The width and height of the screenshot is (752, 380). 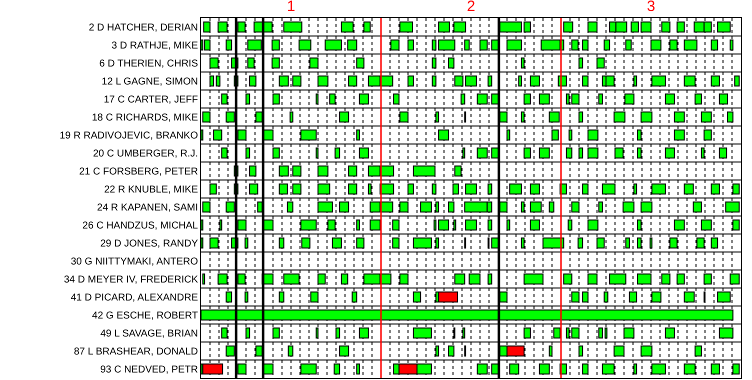 What do you see at coordinates (291, 7) in the screenshot?
I see `x-tick-label: 1` at bounding box center [291, 7].